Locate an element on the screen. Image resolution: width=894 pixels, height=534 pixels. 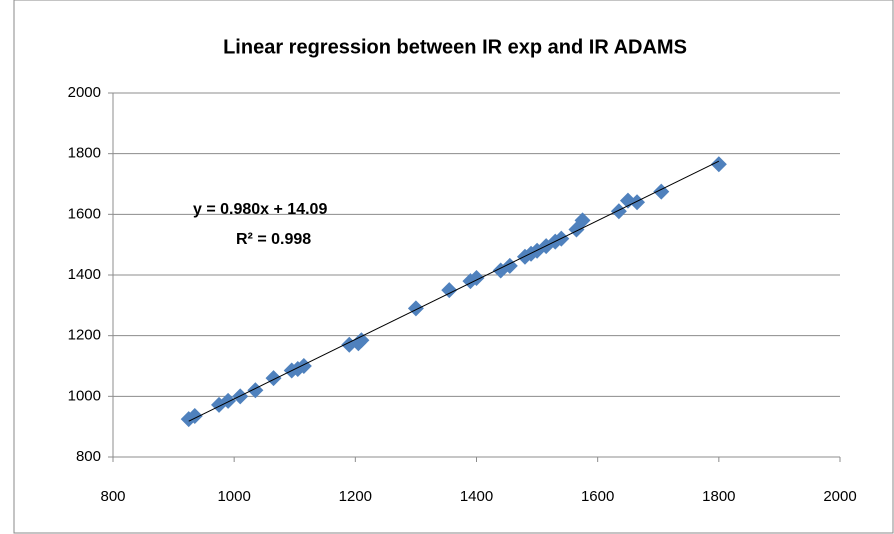
y-tick-label: 1000 is located at coordinates (84, 395).